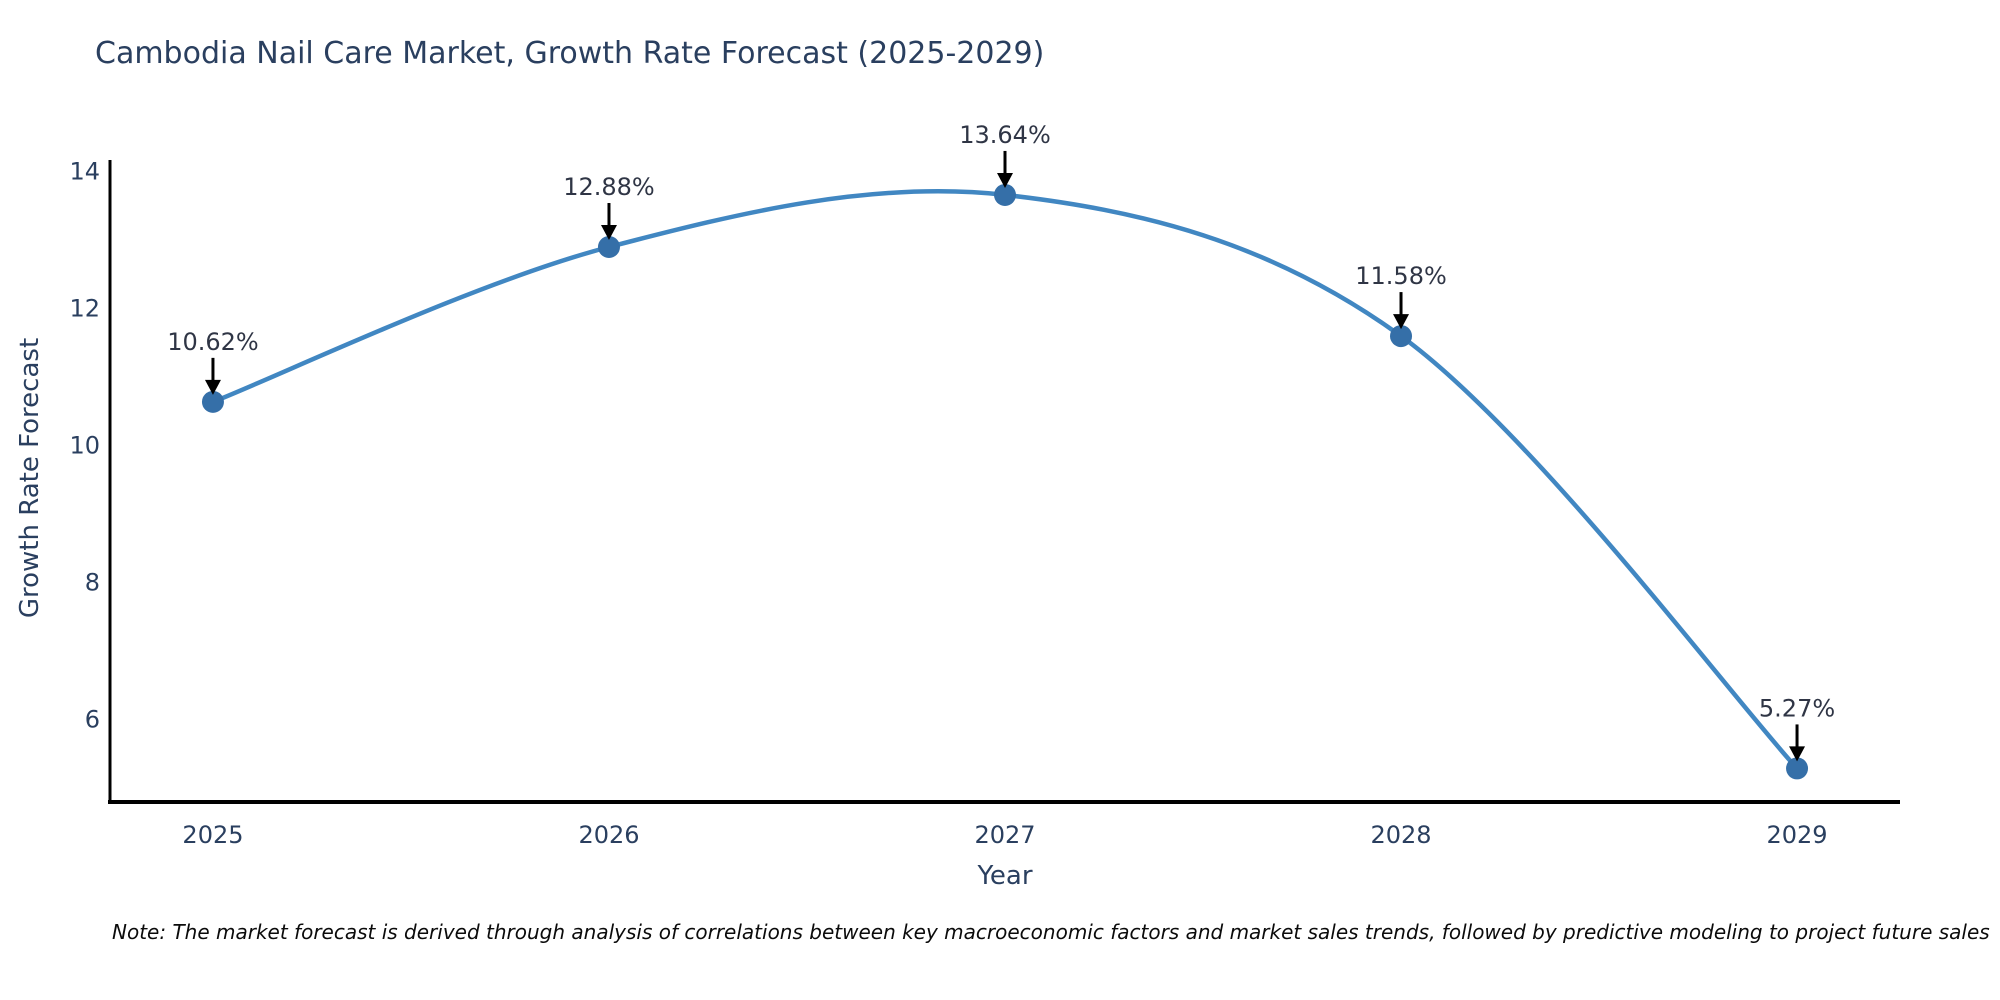 The width and height of the screenshot is (2000, 1000). What do you see at coordinates (1796, 835) in the screenshot?
I see `x-tick-label: 2029` at bounding box center [1796, 835].